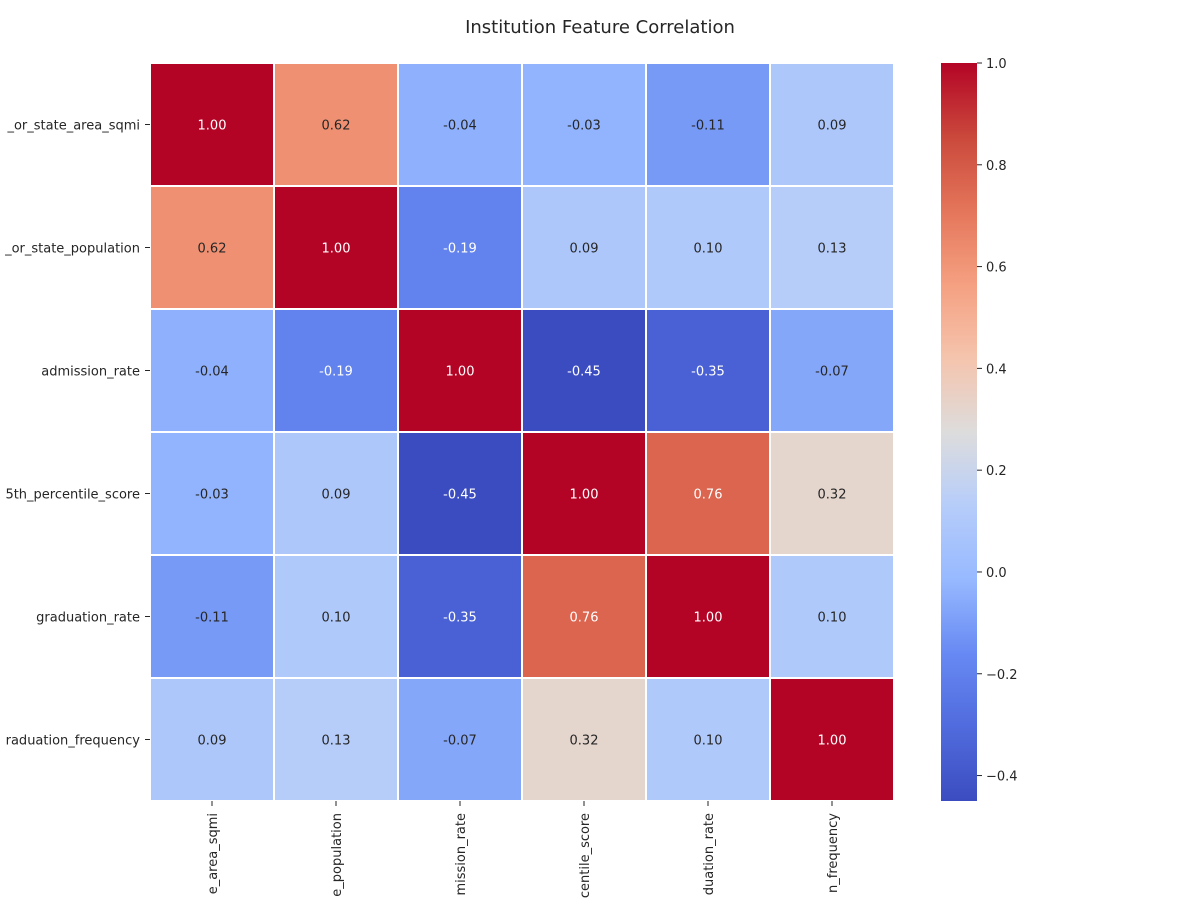  Describe the element at coordinates (709, 854) in the screenshot. I see `column-label: duation_rate` at that location.